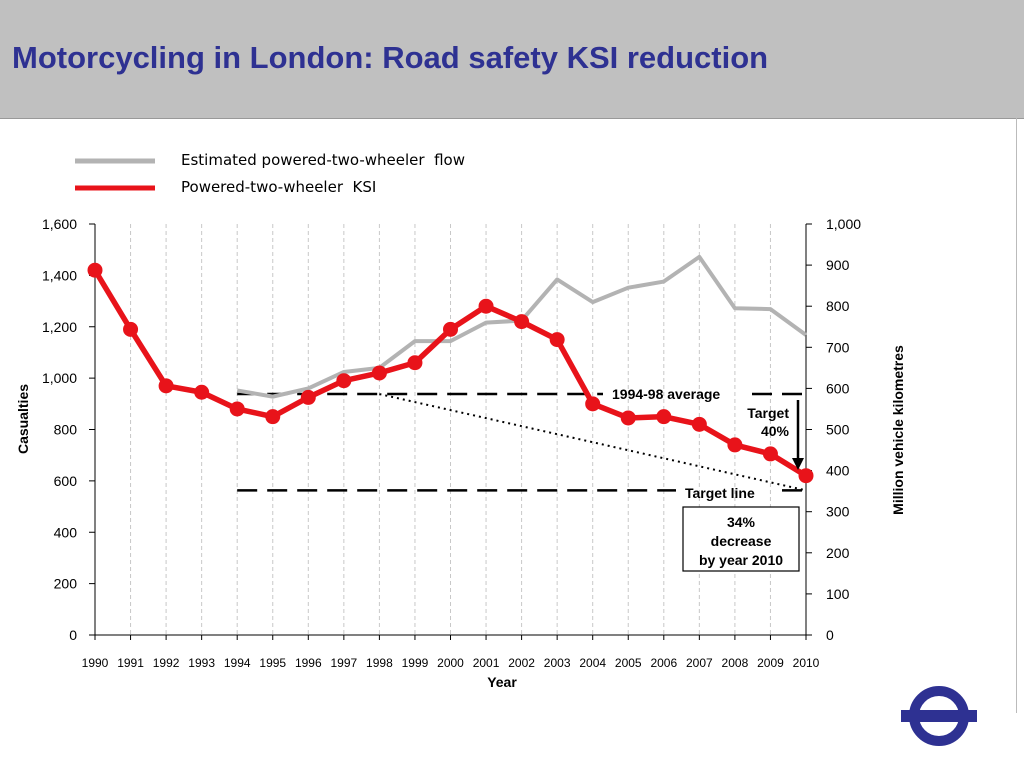 The height and width of the screenshot is (768, 1024). Describe the element at coordinates (699, 663) in the screenshot. I see `x-tick-label: 2007` at that location.